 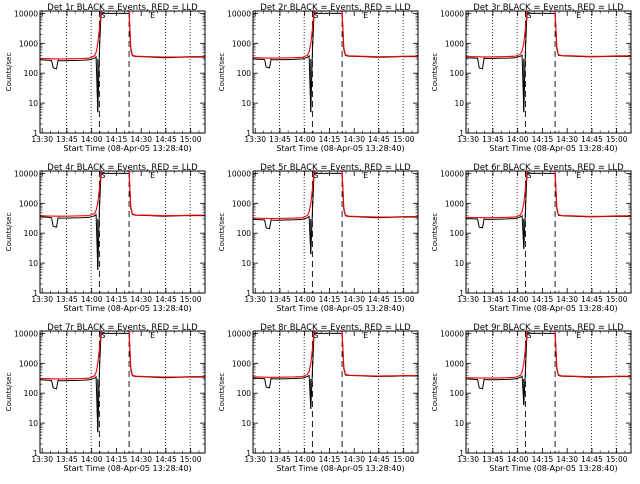 What do you see at coordinates (548, 168) in the screenshot?
I see `panel-title: Det 6r BLACK = Events, RED = LLD` at bounding box center [548, 168].